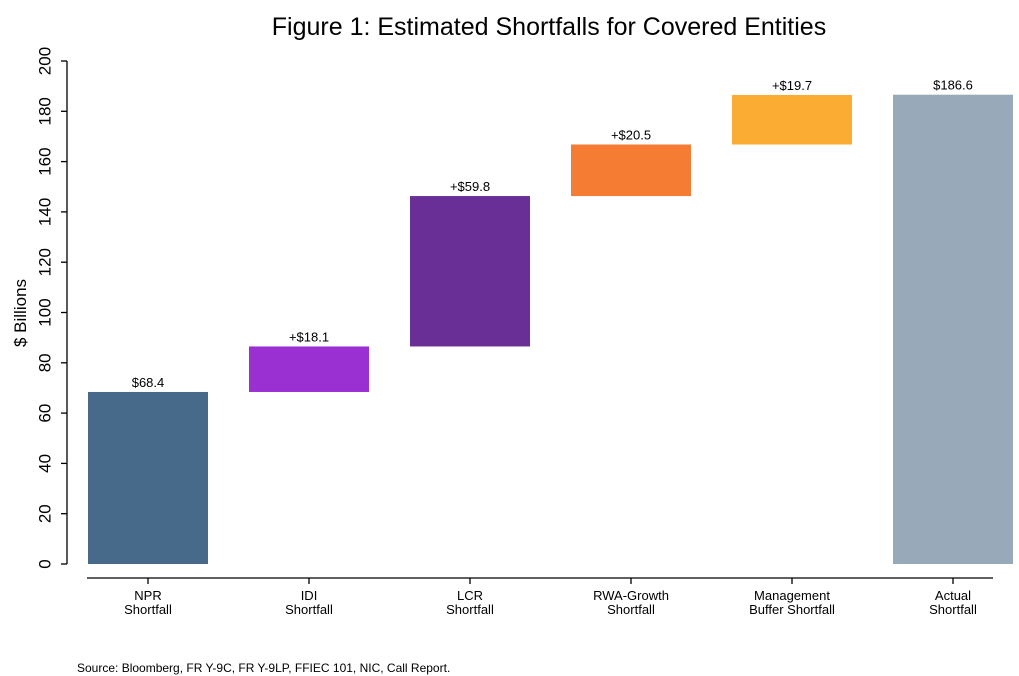  What do you see at coordinates (45, 312) in the screenshot?
I see `y-tick-label: 100` at bounding box center [45, 312].